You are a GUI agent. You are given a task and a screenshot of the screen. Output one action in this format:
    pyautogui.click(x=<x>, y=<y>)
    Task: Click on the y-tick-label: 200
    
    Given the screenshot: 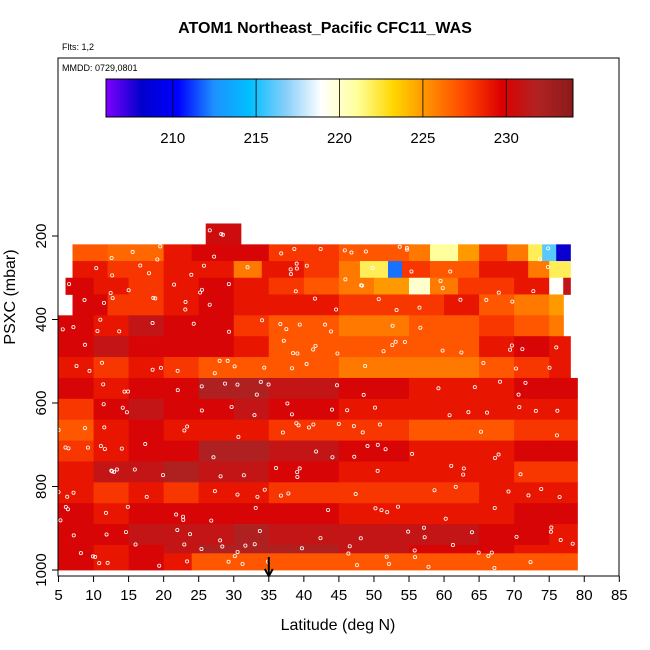 What is the action you would take?
    pyautogui.click(x=41, y=235)
    